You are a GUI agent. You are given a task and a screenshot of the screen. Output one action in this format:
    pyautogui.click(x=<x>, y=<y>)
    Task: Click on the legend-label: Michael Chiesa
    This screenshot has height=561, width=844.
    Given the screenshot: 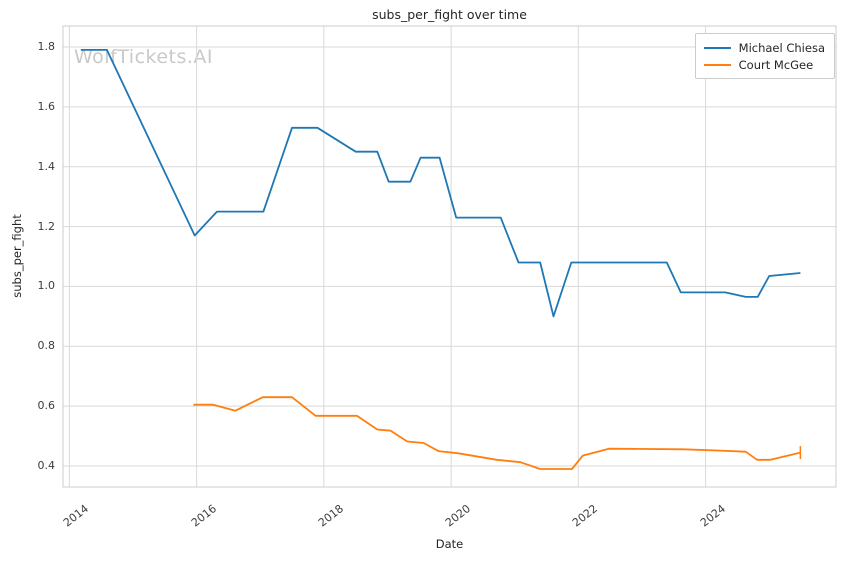 What is the action you would take?
    pyautogui.click(x=781, y=47)
    